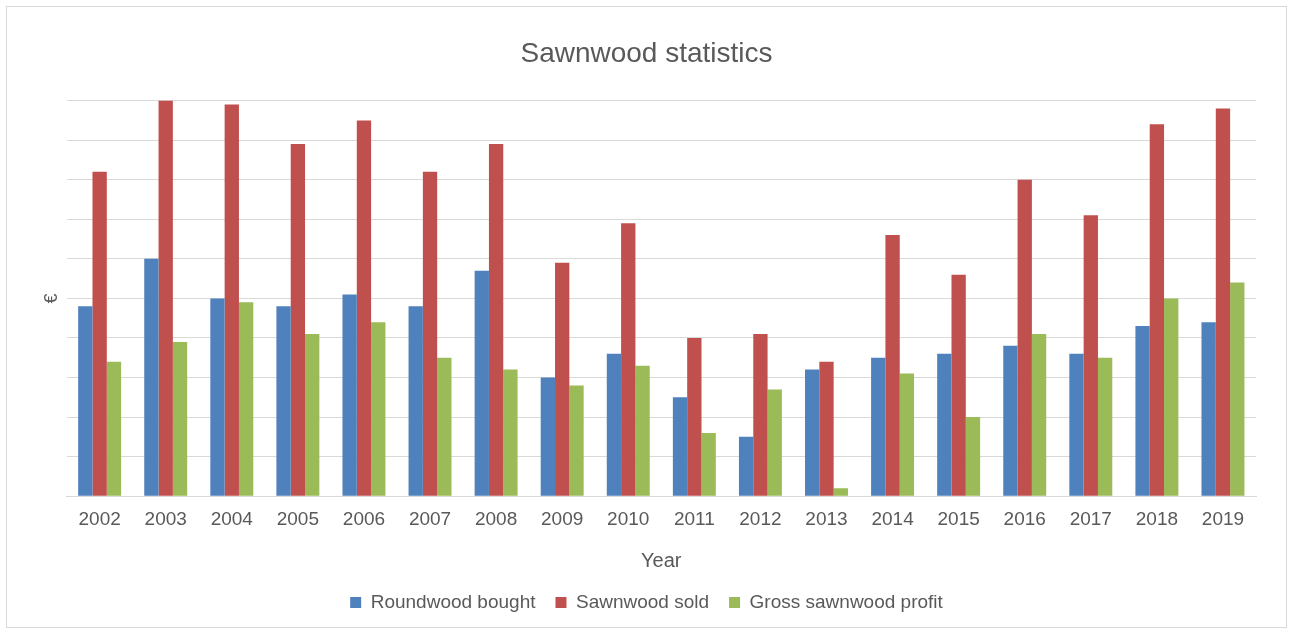 Image resolution: width=1293 pixels, height=634 pixels. I want to click on x-tick-label: 2017, so click(1090, 518).